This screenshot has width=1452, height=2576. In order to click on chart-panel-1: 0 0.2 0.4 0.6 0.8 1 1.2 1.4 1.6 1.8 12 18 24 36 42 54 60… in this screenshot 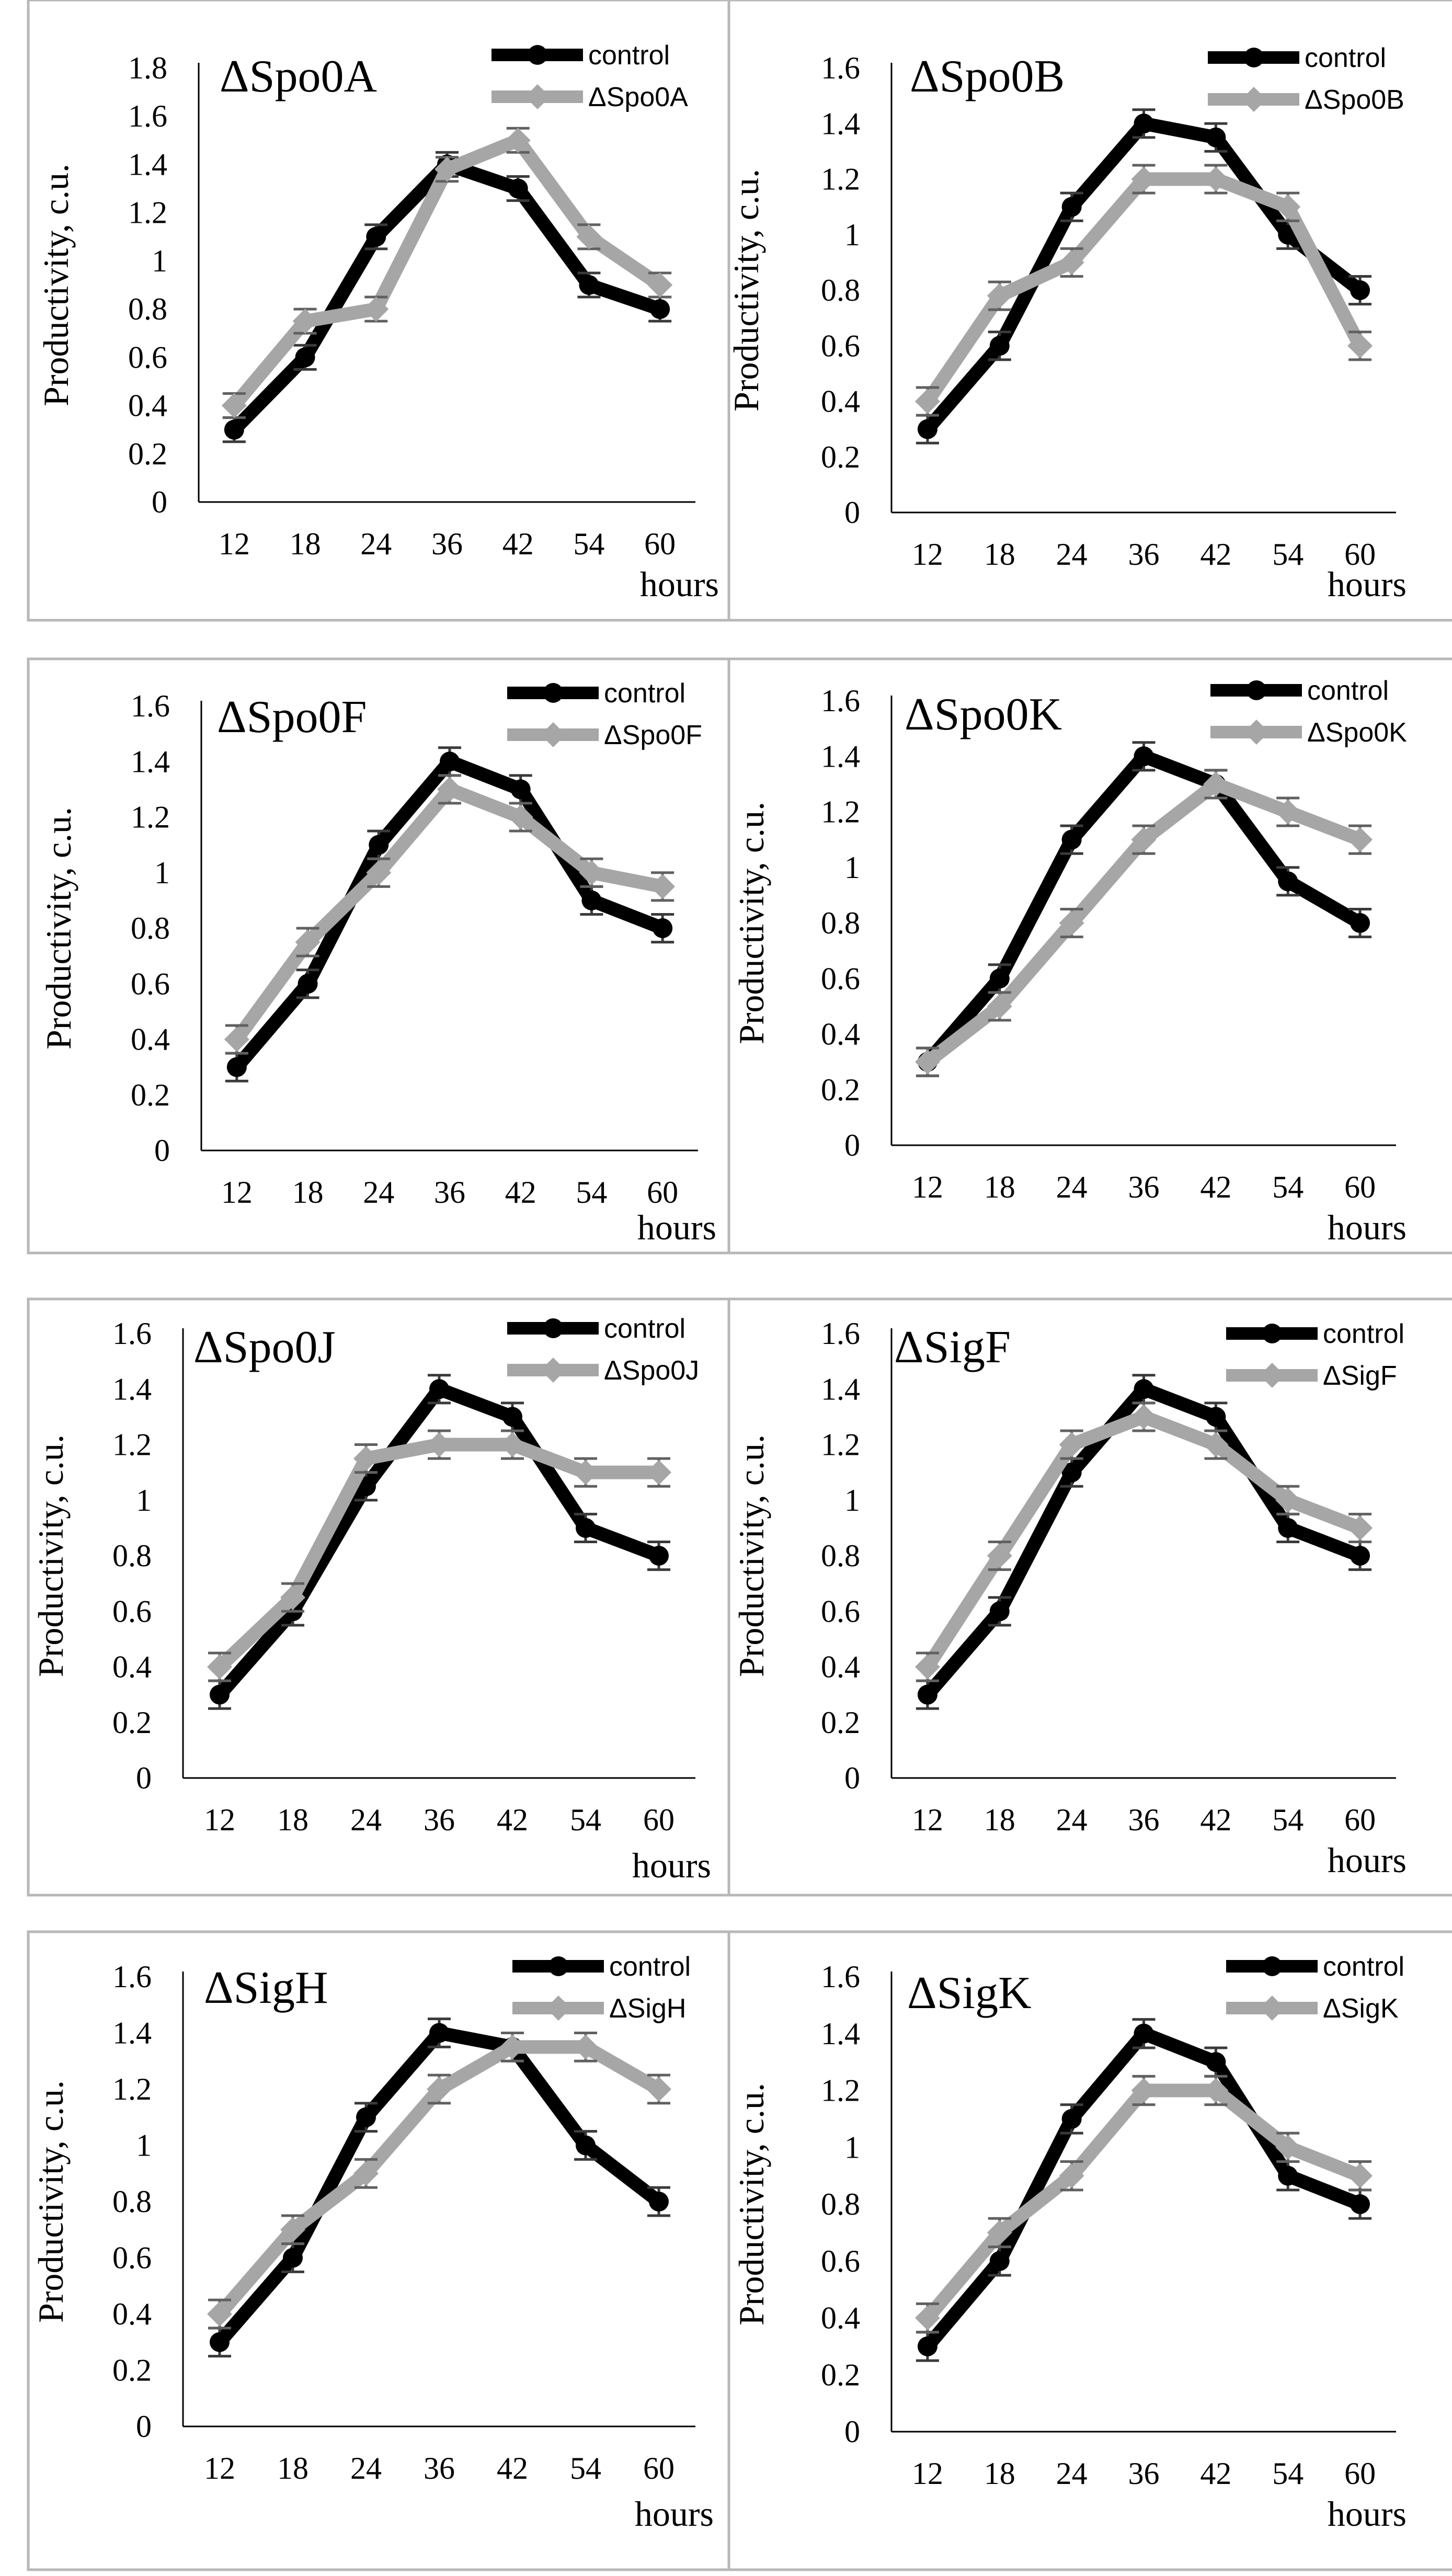, I will do `click(377, 322)`.